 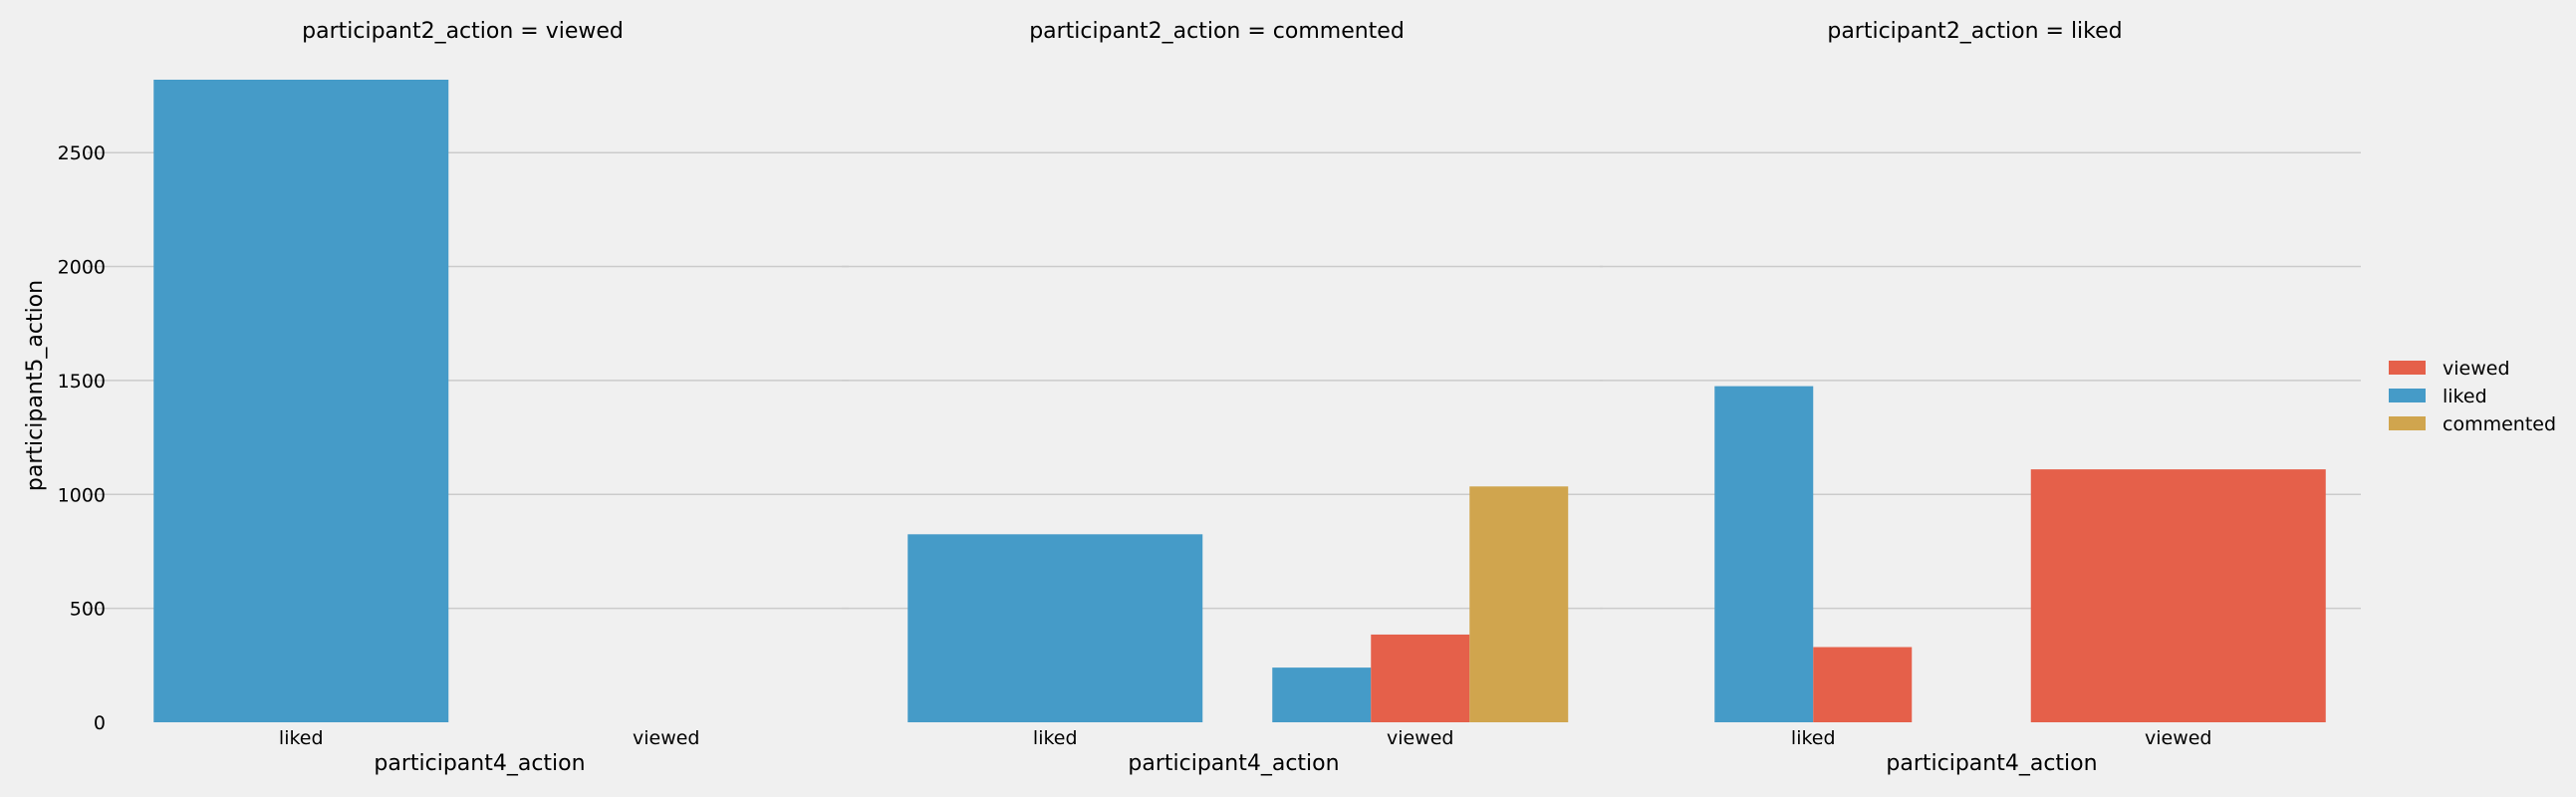 What do you see at coordinates (82, 495) in the screenshot?
I see `y-tick-label: 1000` at bounding box center [82, 495].